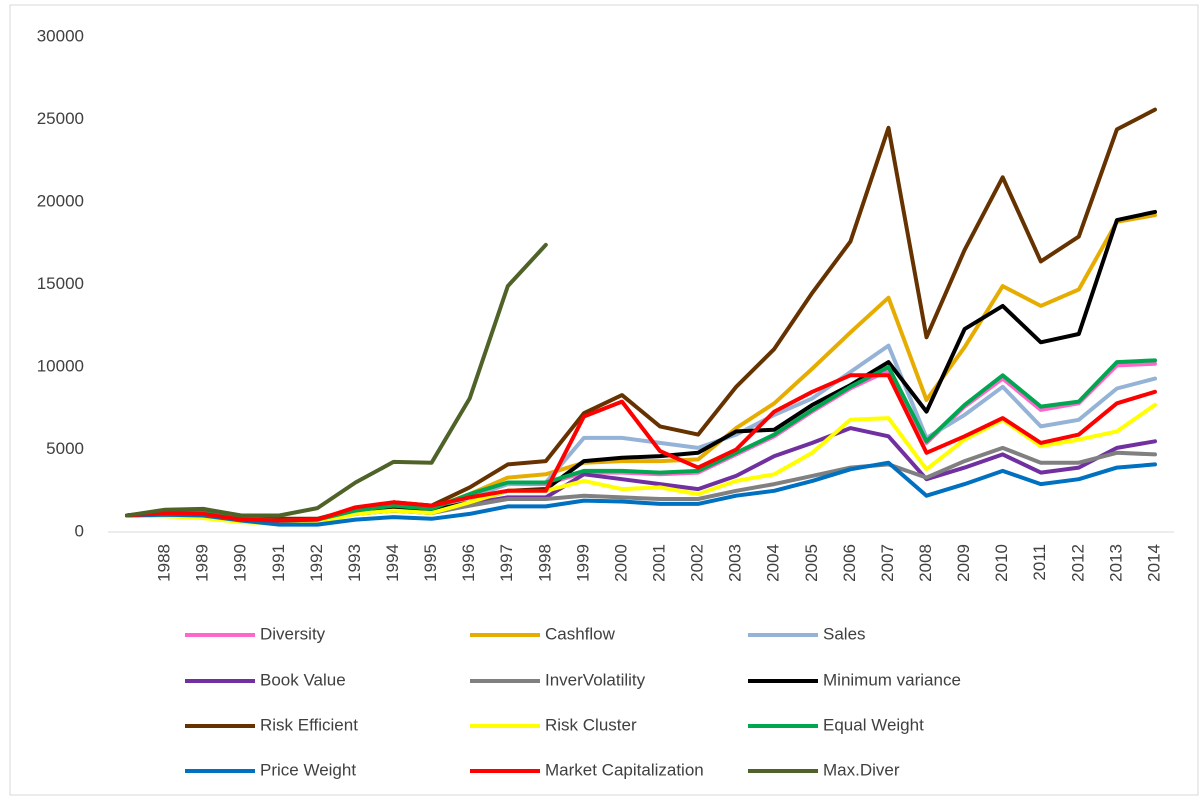  Describe the element at coordinates (861, 769) in the screenshot. I see `legend-label: Max.Diver` at that location.